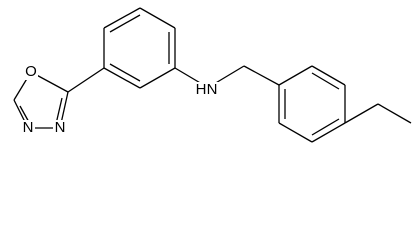 The image size is (416, 240). What do you see at coordinates (31, 71) in the screenshot?
I see `atom-label: O` at bounding box center [31, 71].